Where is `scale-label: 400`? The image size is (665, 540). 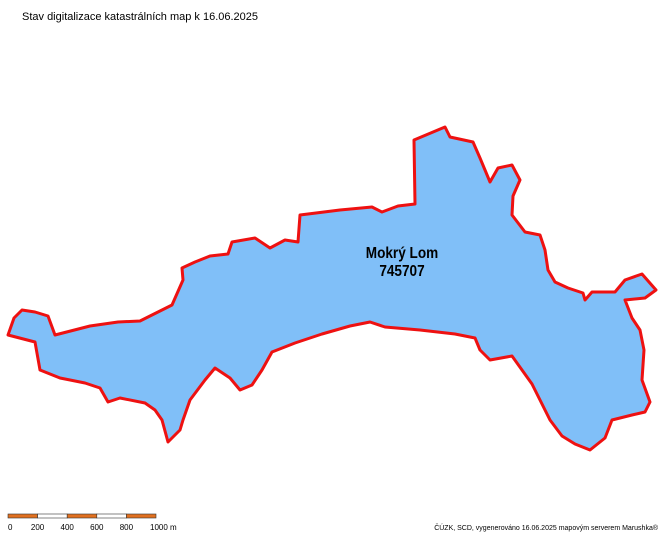 scale-label: 400 is located at coordinates (68, 527).